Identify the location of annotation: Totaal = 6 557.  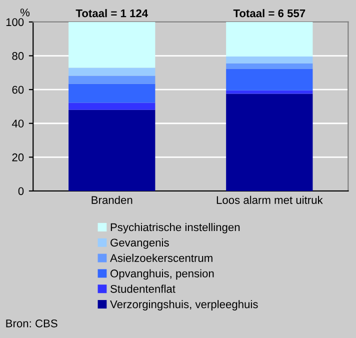
(269, 13).